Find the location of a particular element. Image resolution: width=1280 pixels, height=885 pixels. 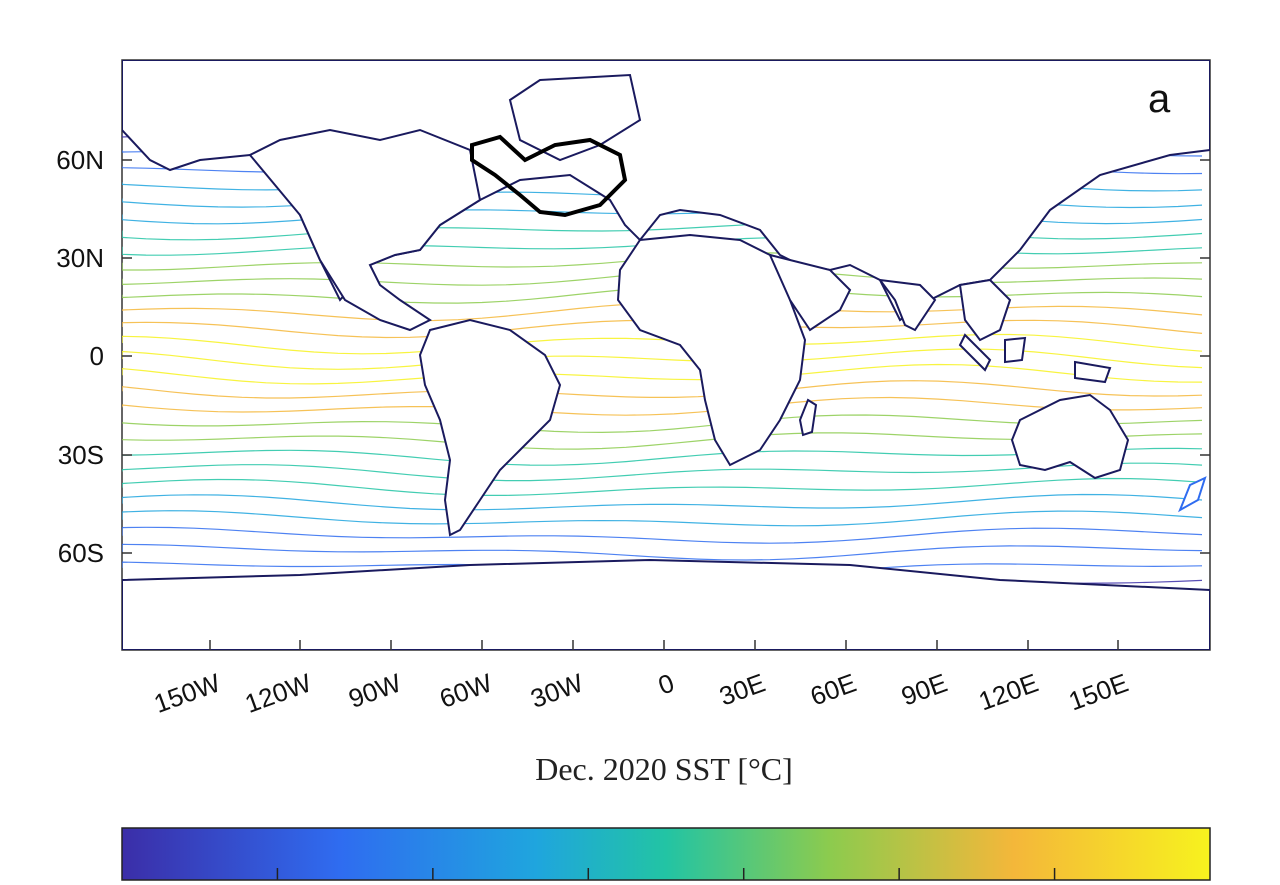

borneo is located at coordinates (1015, 350).